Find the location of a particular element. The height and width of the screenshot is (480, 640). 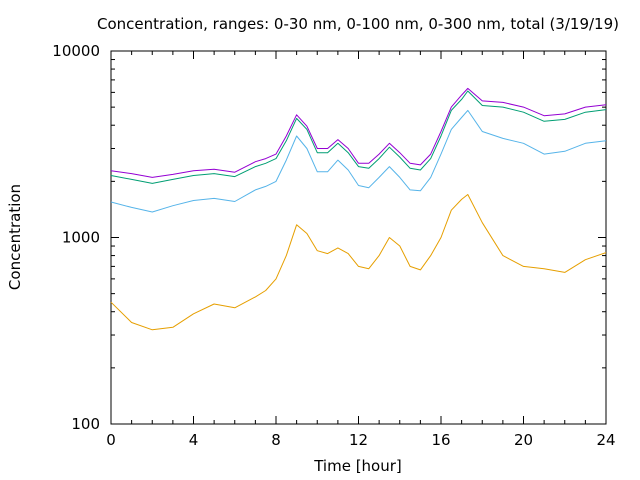

x-tick-label: 16 is located at coordinates (440, 440).